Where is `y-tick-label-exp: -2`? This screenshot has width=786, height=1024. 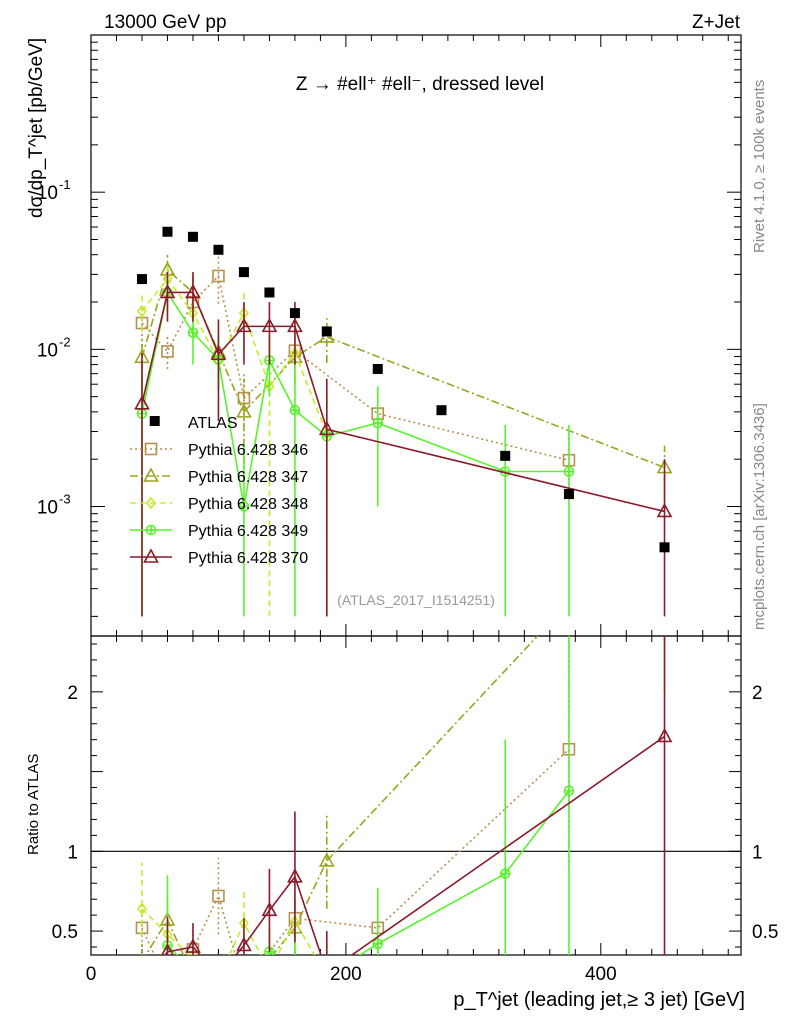
y-tick-label-exp: -2 is located at coordinates (65, 341).